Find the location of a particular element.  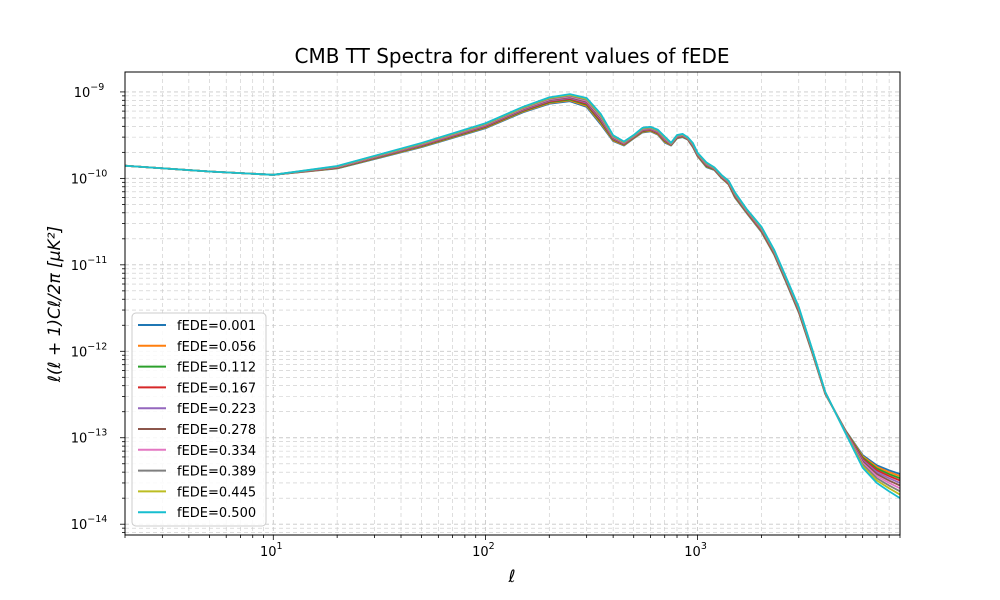

legend-label: fEDE=0.334 is located at coordinates (216, 451).